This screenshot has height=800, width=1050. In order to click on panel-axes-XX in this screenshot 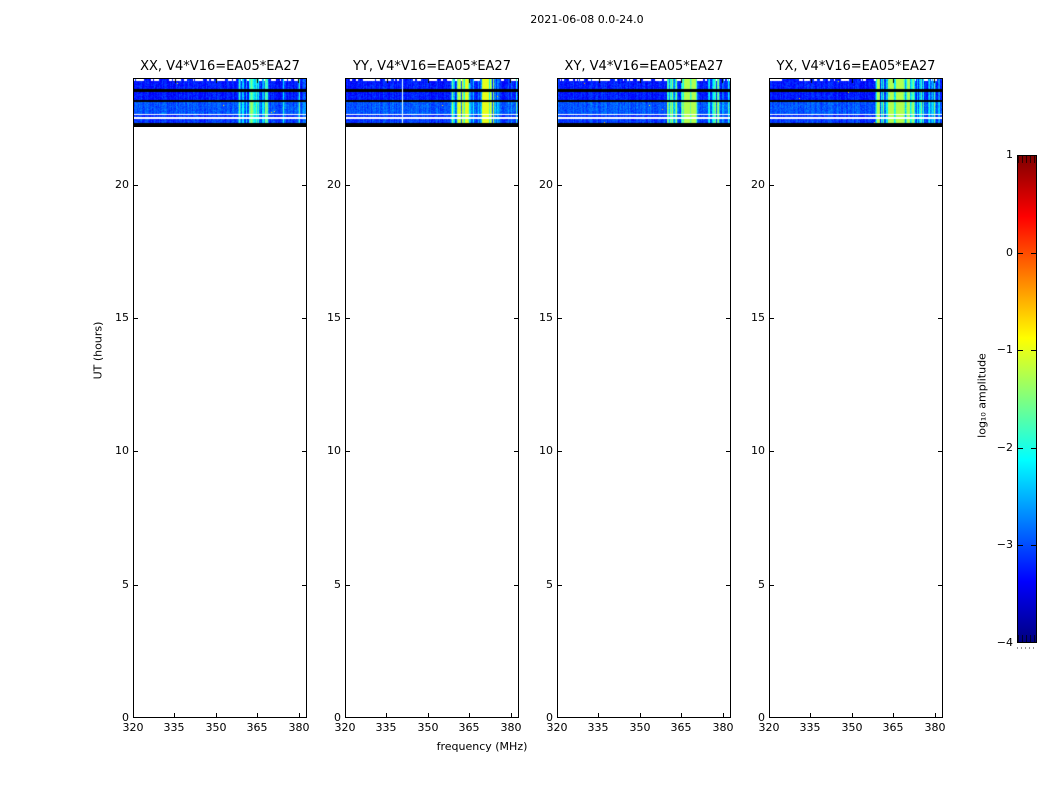, I will do `click(220, 398)`.